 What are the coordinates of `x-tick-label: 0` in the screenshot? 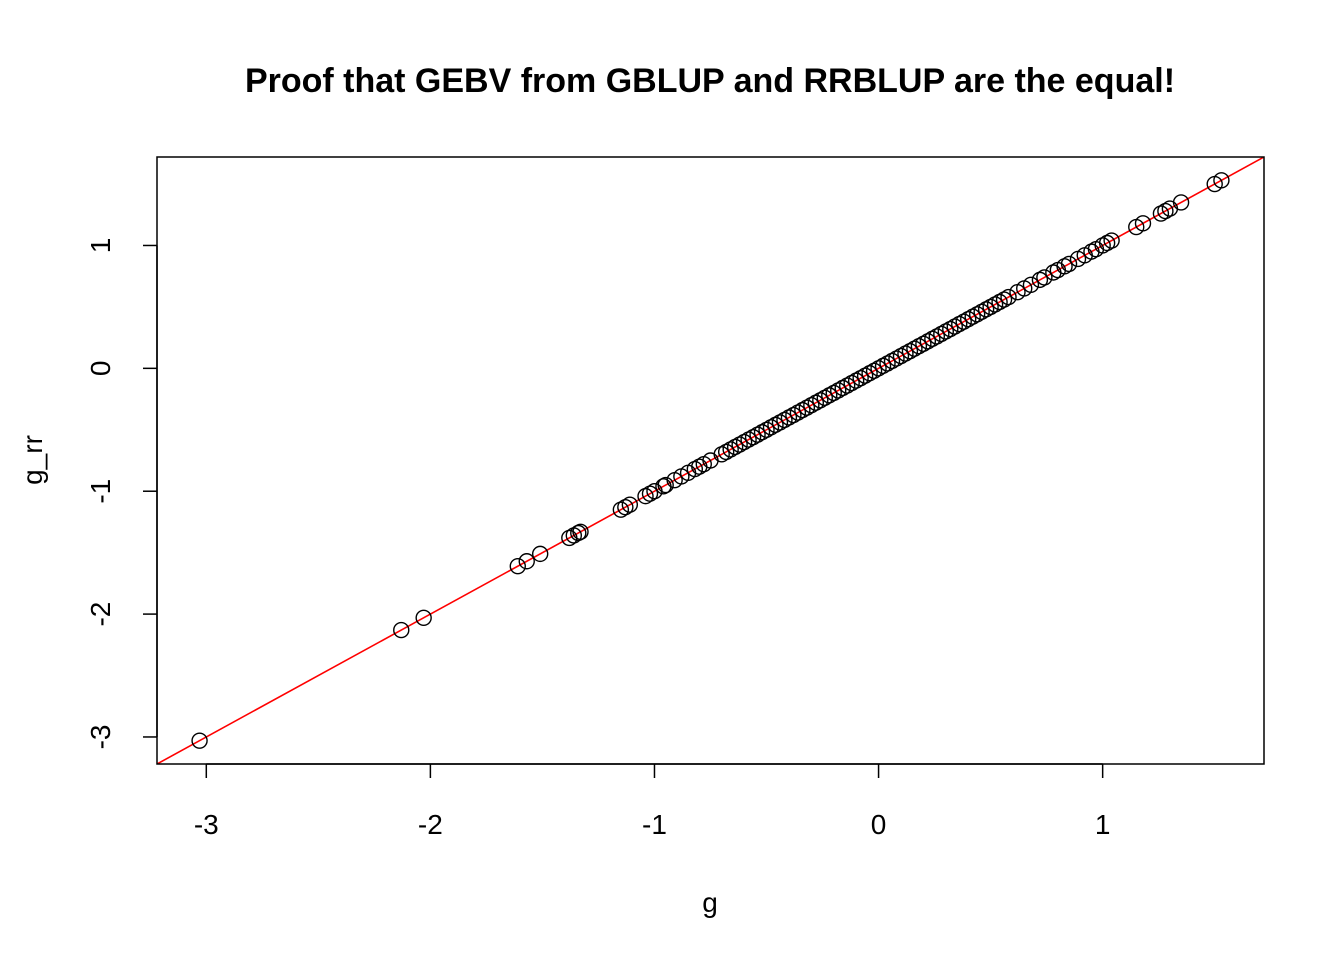 It's located at (879, 824).